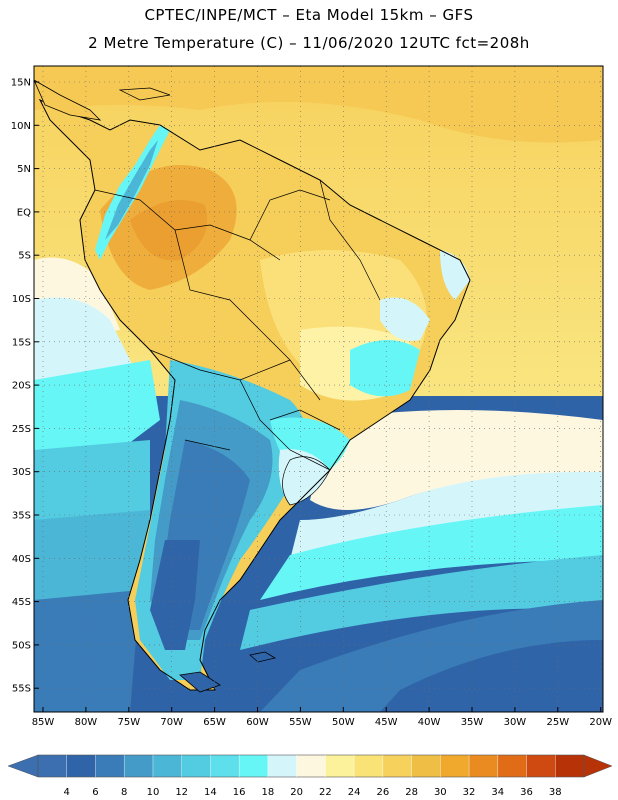 The height and width of the screenshot is (800, 618). I want to click on lon-label: 55W, so click(300, 722).